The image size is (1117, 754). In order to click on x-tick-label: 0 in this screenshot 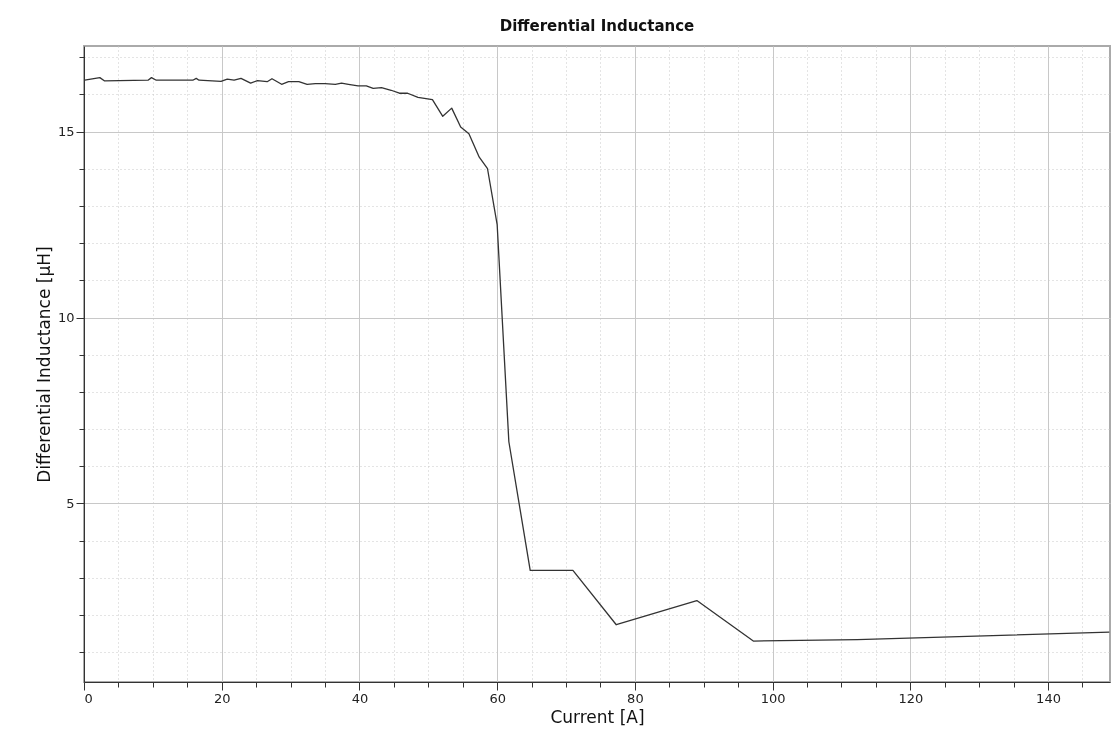, I will do `click(88, 698)`.